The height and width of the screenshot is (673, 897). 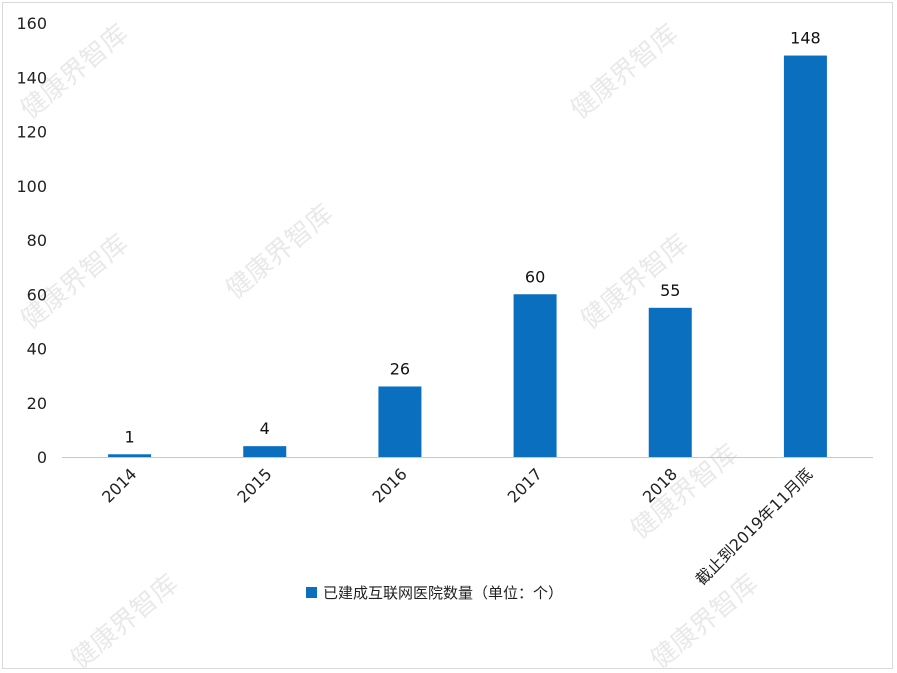 What do you see at coordinates (670, 290) in the screenshot?
I see `data-label: 55` at bounding box center [670, 290].